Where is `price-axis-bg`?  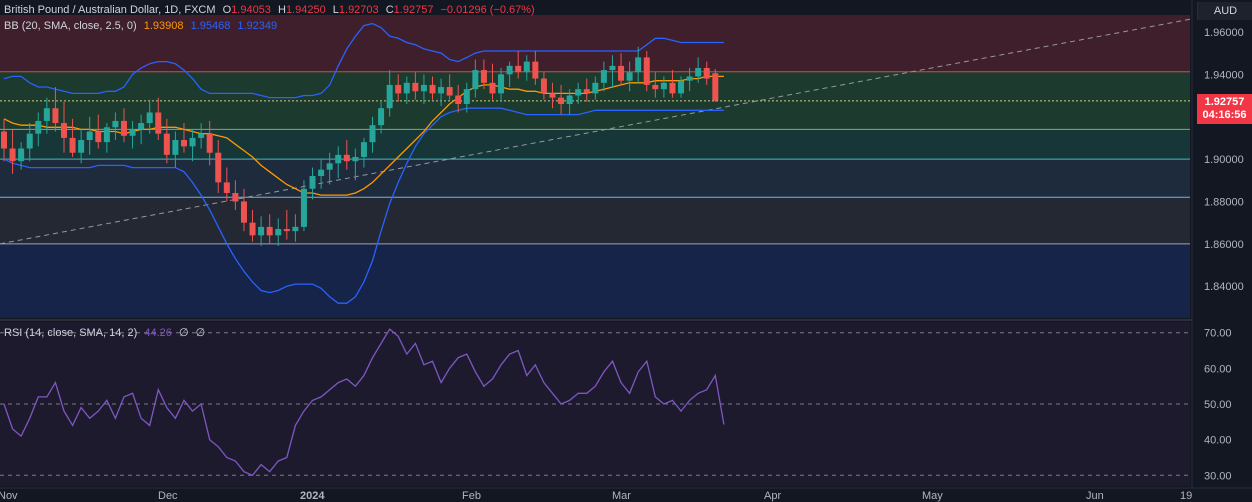
price-axis-bg is located at coordinates (1222, 251).